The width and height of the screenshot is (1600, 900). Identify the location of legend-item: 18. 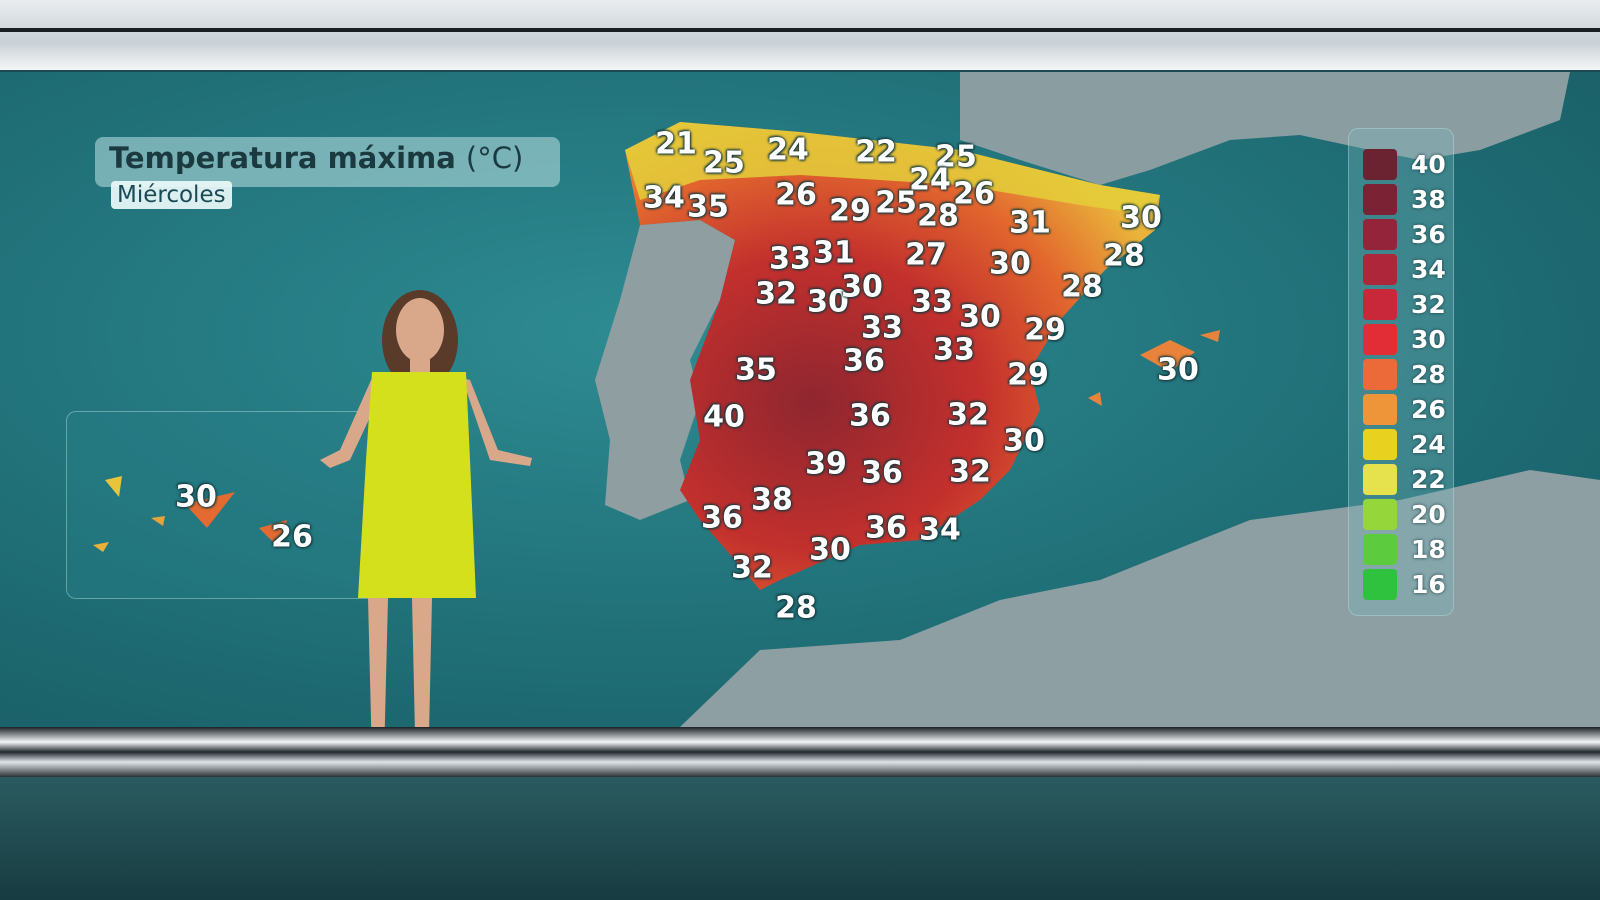
(1408, 550).